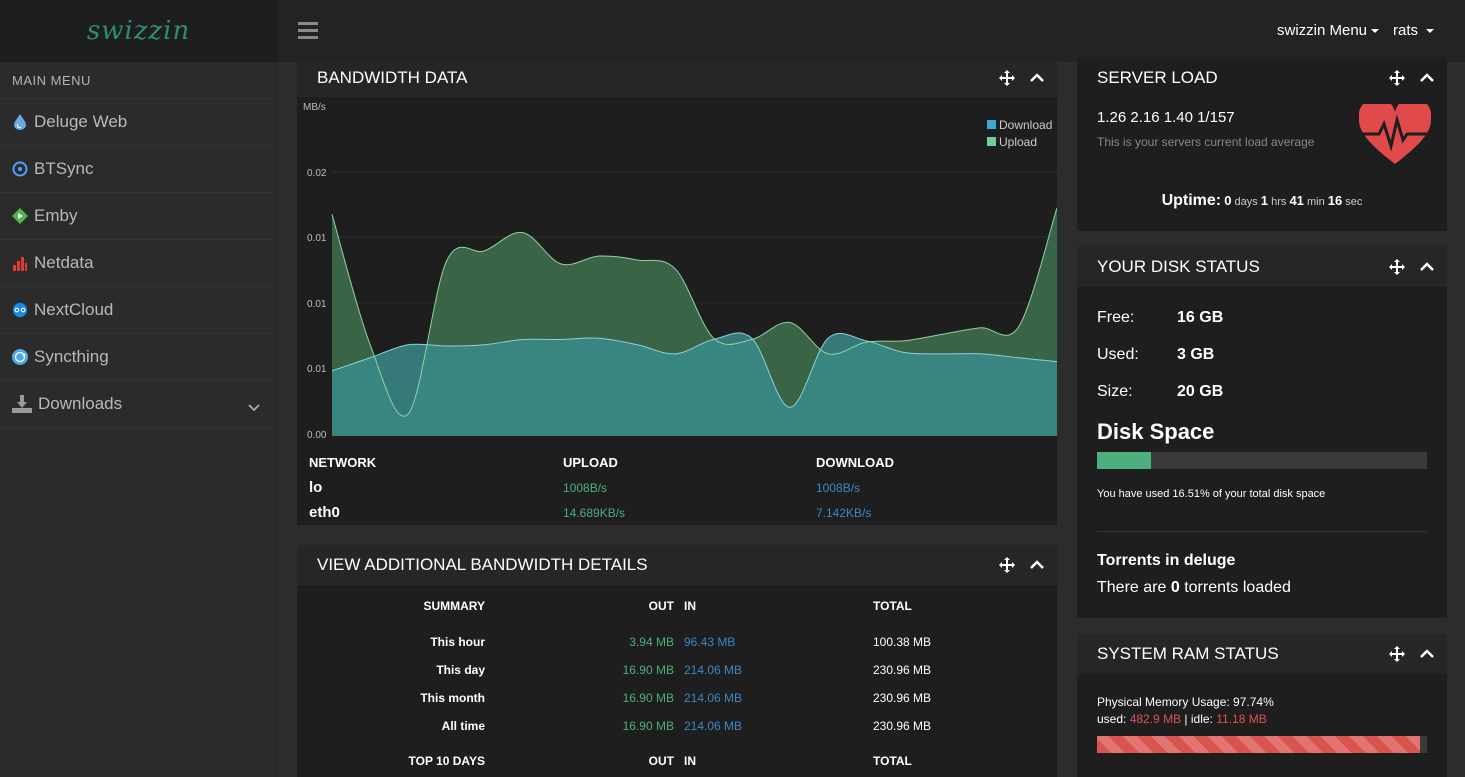  I want to click on chevron-down-icon, so click(254, 407).